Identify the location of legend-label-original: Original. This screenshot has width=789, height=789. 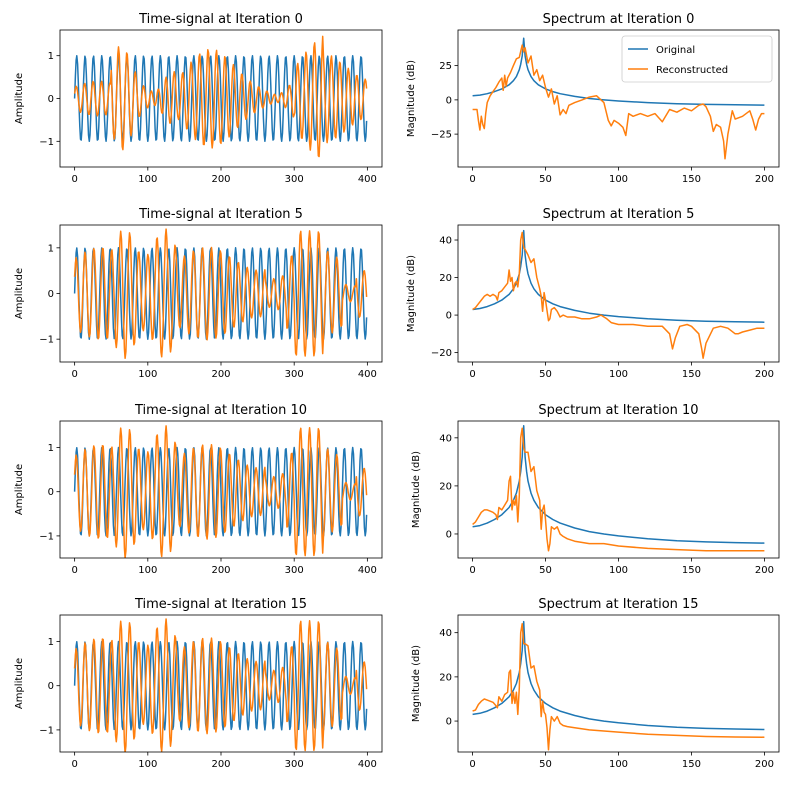
(675, 50).